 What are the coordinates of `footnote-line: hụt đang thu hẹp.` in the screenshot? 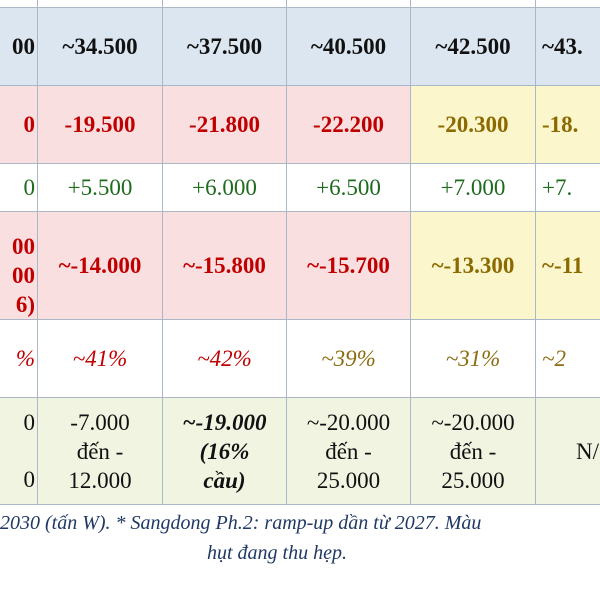 It's located at (277, 553).